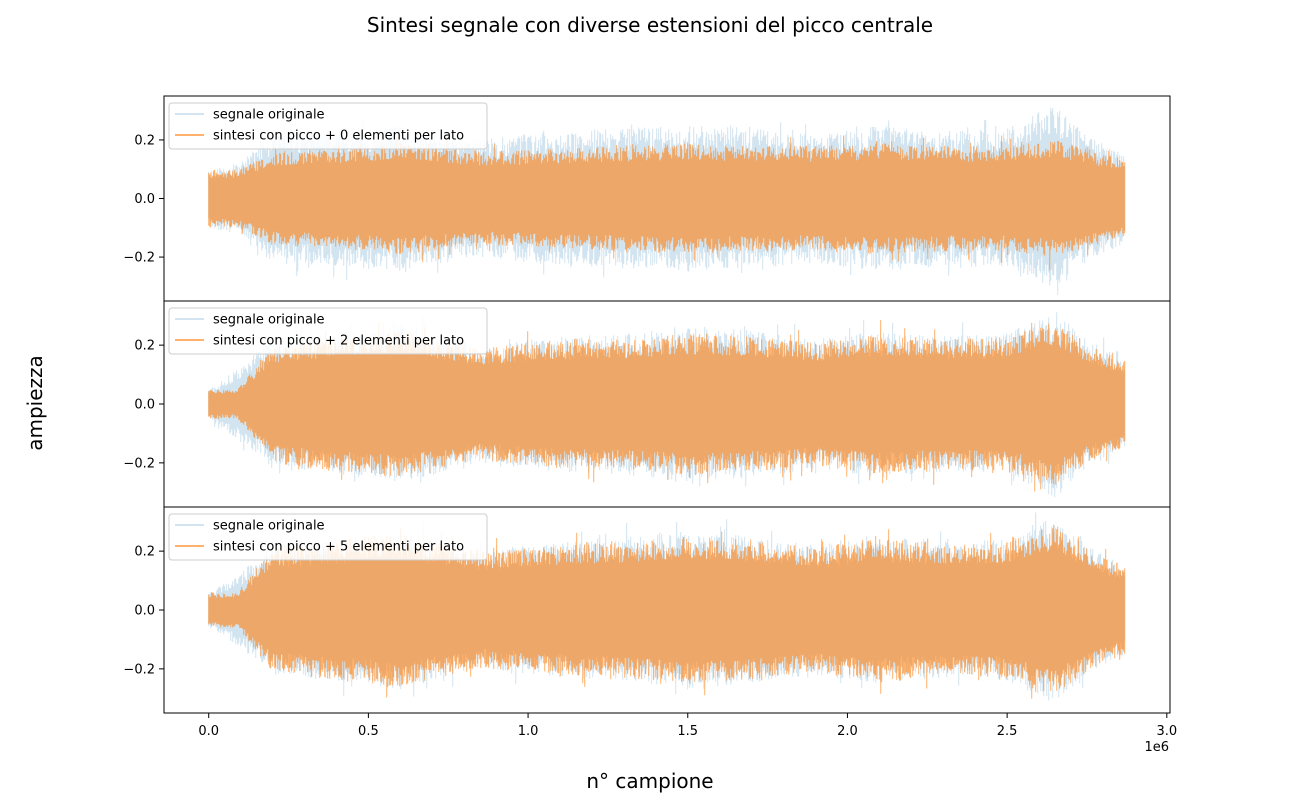  What do you see at coordinates (338, 547) in the screenshot?
I see `legend-entry-synthesis: sintesi con picco + 5 elementi per lato` at bounding box center [338, 547].